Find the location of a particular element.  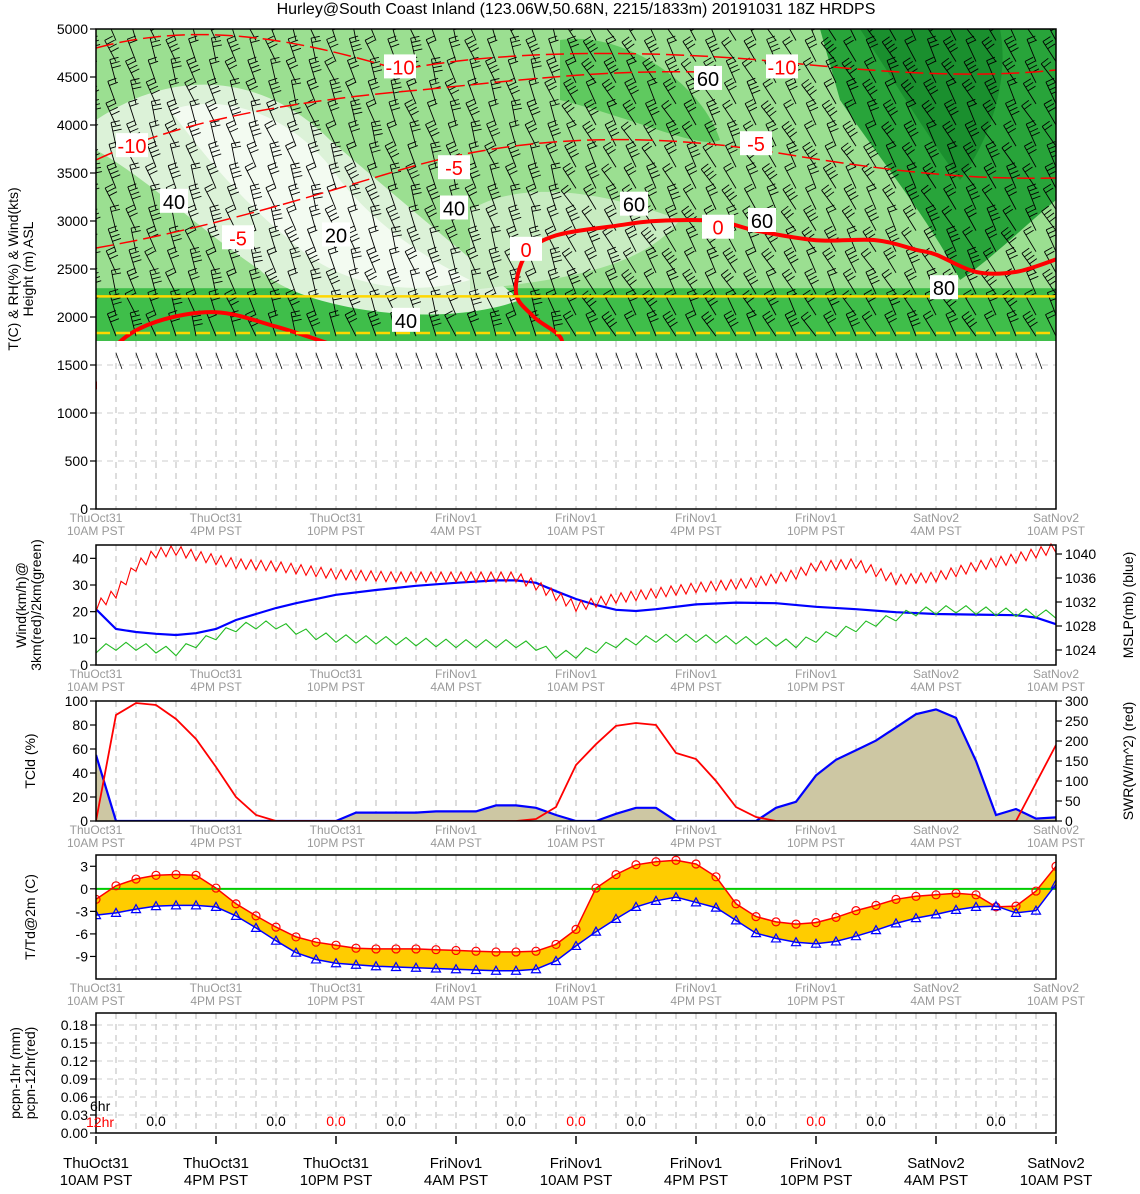

y-tick-label: 100 is located at coordinates (77, 701).